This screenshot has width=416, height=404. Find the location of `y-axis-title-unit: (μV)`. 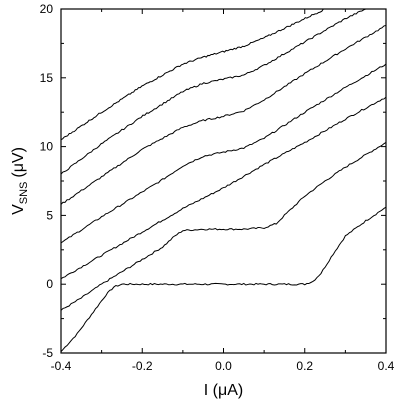

y-axis-title-unit: (μV) is located at coordinates (18, 162).